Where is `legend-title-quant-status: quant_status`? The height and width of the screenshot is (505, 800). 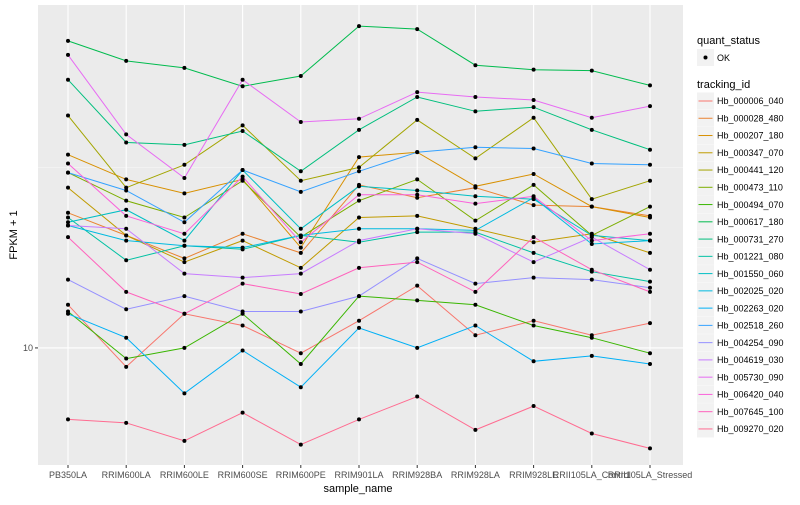 legend-title-quant-status: quant_status is located at coordinates (728, 41).